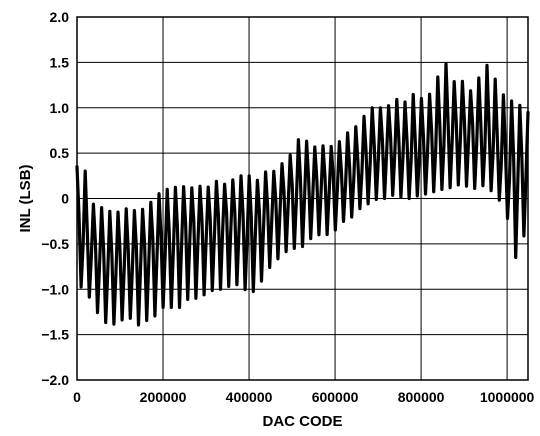 The width and height of the screenshot is (540, 436). Describe the element at coordinates (55, 289) in the screenshot. I see `y-tick-label: −1.0` at that location.